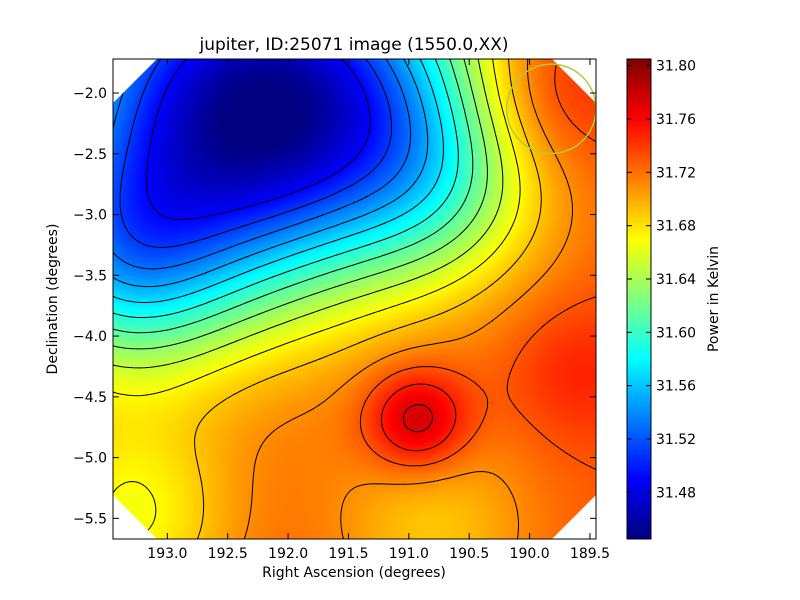 The image size is (800, 600). What do you see at coordinates (90, 337) in the screenshot?
I see `y-tick-label: −4.0` at bounding box center [90, 337].